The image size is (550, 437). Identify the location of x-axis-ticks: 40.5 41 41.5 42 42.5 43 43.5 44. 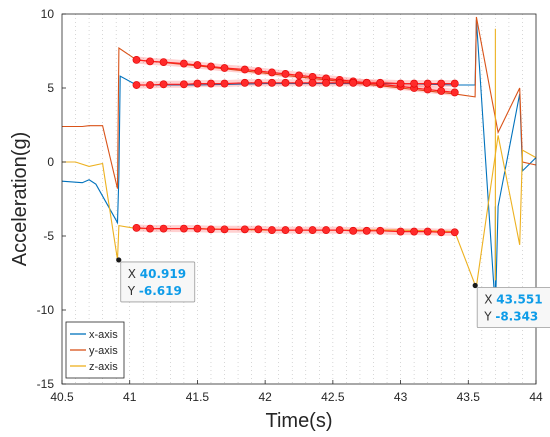
(296, 392).